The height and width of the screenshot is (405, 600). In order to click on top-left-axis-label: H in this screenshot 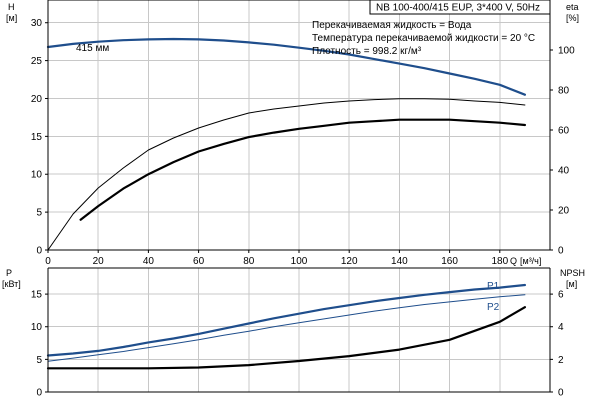, I will do `click(11, 7)`.